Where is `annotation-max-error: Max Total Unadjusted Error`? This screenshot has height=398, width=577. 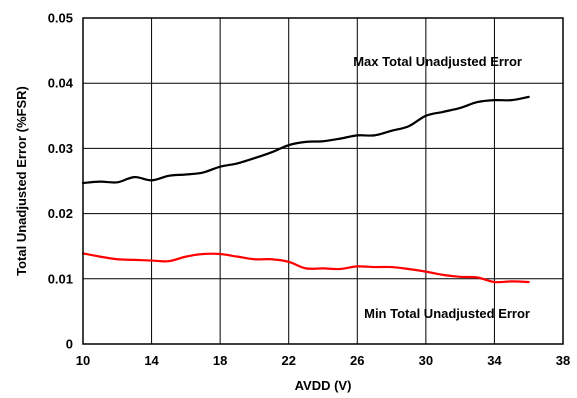 annotation-max-error: Max Total Unadjusted Error is located at coordinates (437, 61).